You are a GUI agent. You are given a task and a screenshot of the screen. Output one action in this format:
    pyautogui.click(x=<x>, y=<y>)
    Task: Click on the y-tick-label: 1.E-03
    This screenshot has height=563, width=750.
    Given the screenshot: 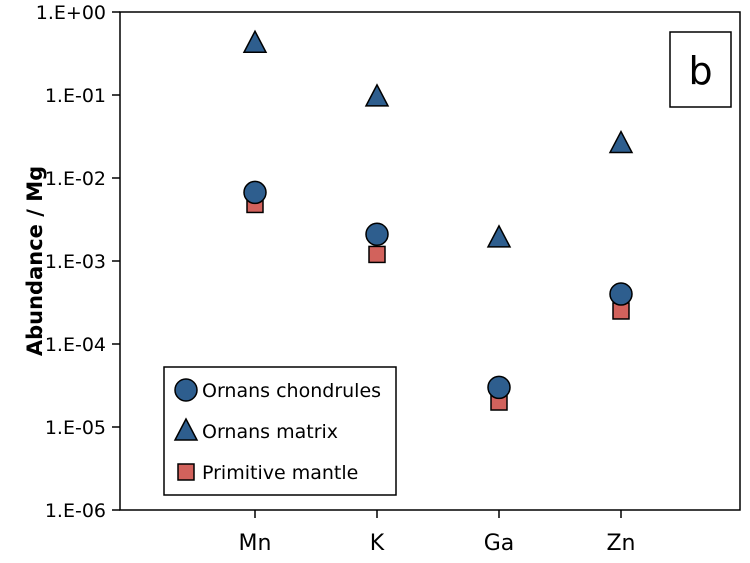 What is the action you would take?
    pyautogui.click(x=75, y=262)
    